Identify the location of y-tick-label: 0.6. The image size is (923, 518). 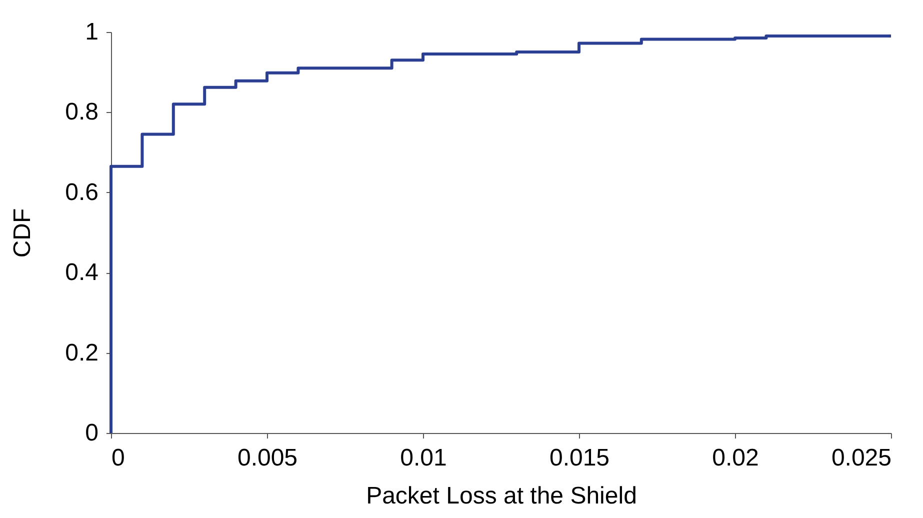
(81, 192).